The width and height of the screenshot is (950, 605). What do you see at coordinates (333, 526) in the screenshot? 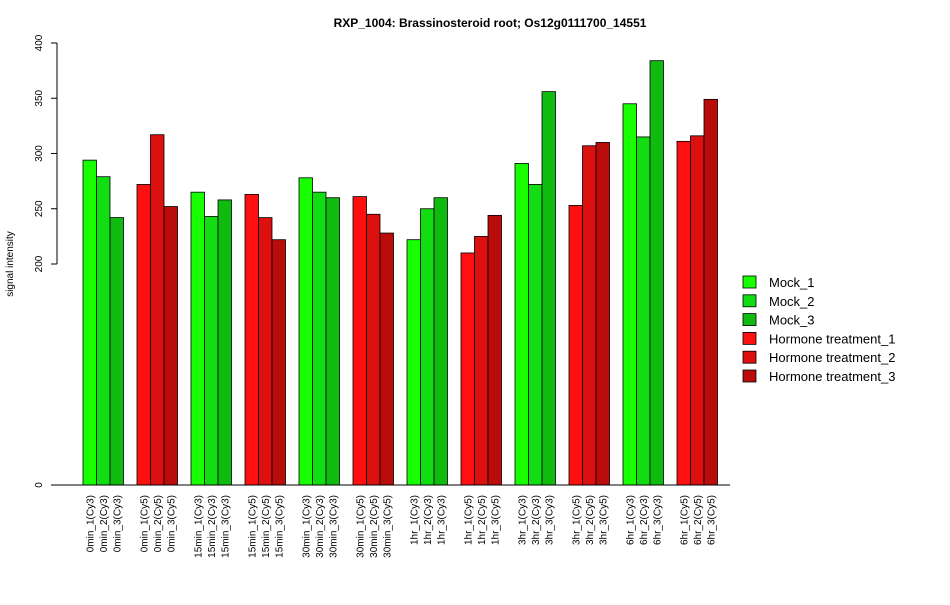
I see `x-tick-label: 30min_3(Cy3)` at bounding box center [333, 526].